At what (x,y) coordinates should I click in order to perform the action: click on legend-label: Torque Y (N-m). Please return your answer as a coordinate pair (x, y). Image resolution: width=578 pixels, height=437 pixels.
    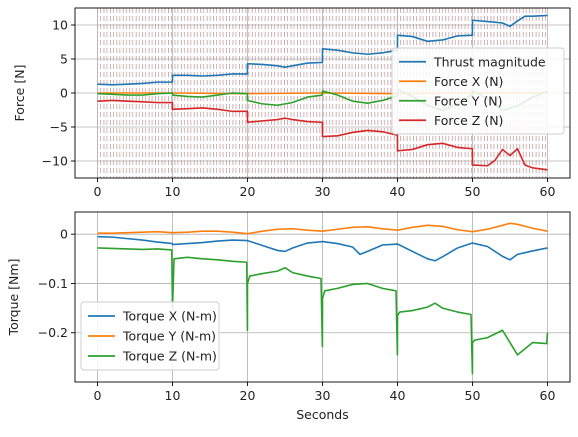
    Looking at the image, I should click on (169, 336).